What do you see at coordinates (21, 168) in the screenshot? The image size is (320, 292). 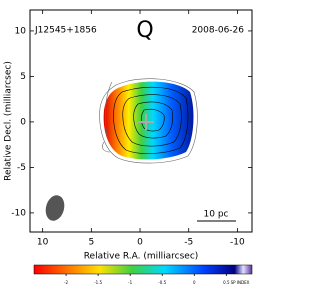 I see `y-tick-label: -5` at bounding box center [21, 168].